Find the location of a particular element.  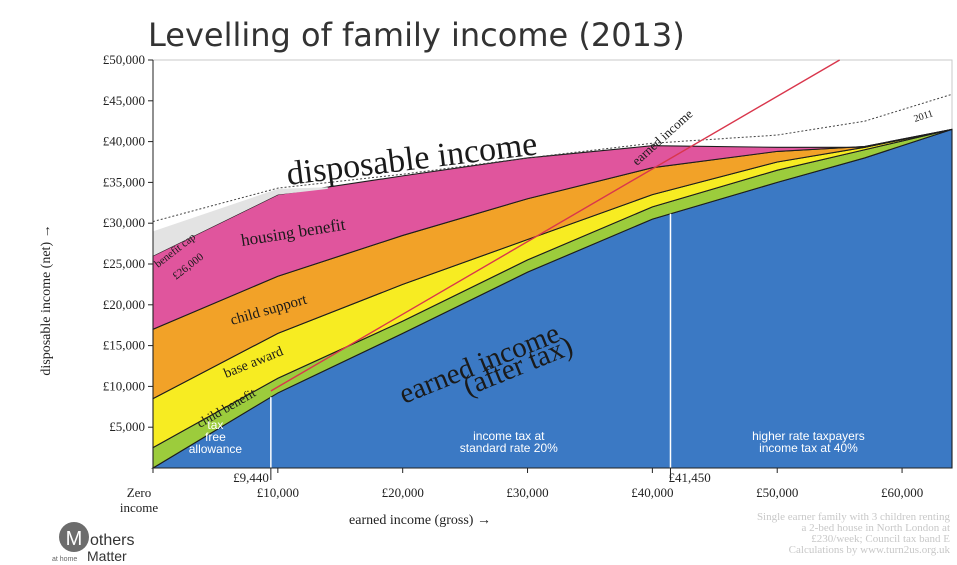

tax-region-label-1-1: standard rate 20% is located at coordinates (509, 448).